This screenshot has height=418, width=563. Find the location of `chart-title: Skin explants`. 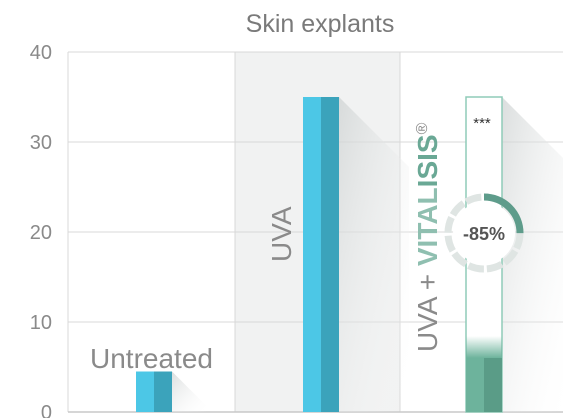

chart-title: Skin explants is located at coordinates (320, 24).